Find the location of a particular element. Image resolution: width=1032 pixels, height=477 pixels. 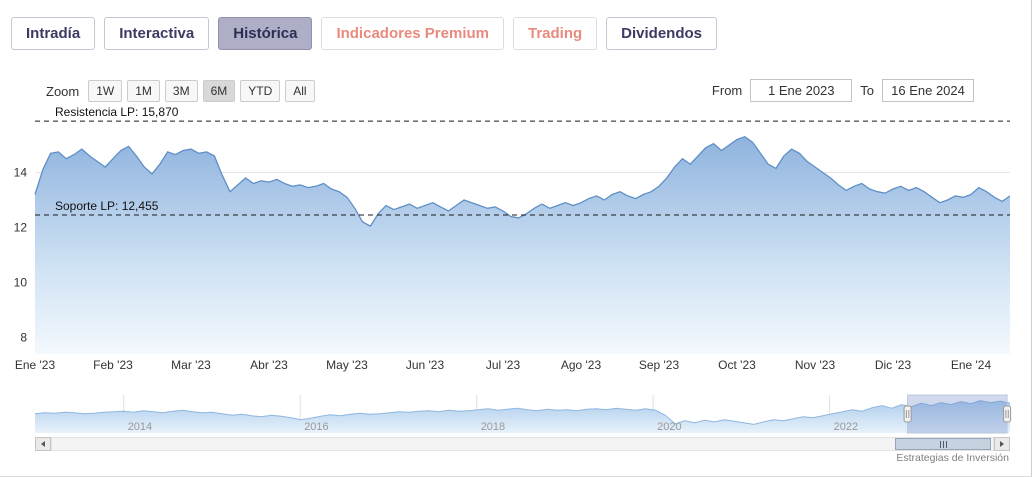

zoom-ytd-button: YTD is located at coordinates (260, 91).